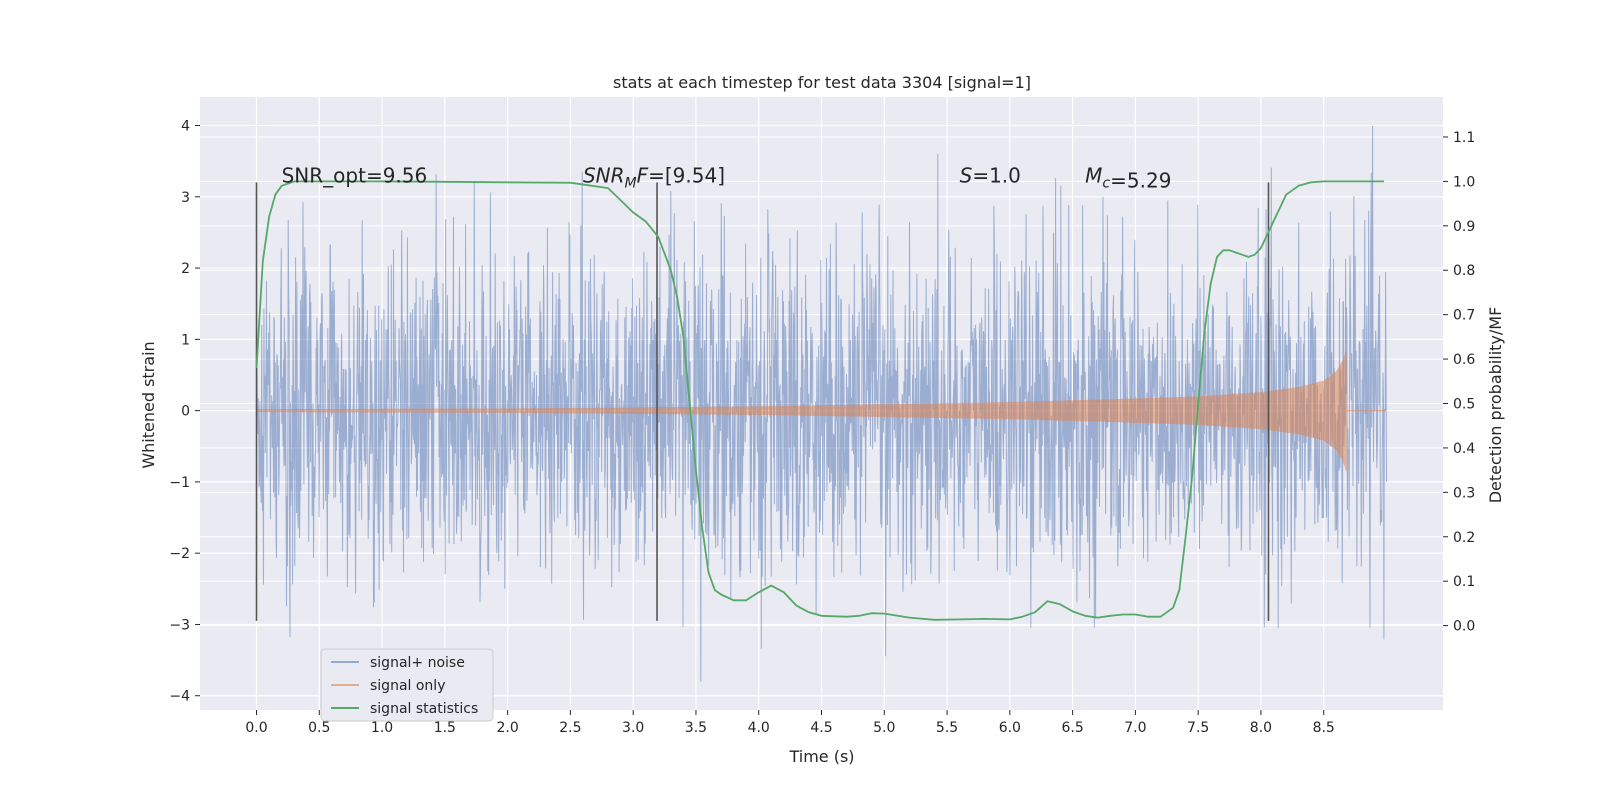 This screenshot has height=800, width=1600. What do you see at coordinates (1261, 728) in the screenshot?
I see `x-tick-label: 8.0` at bounding box center [1261, 728].